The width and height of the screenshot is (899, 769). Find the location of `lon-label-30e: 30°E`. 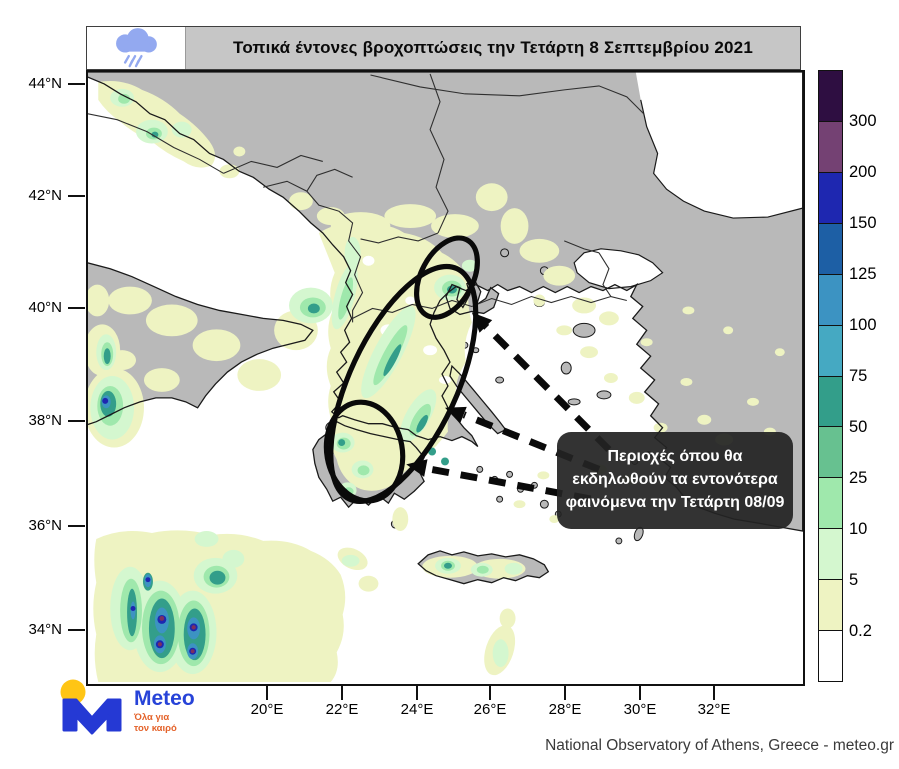

lon-label-30e: 30°E is located at coordinates (640, 709).